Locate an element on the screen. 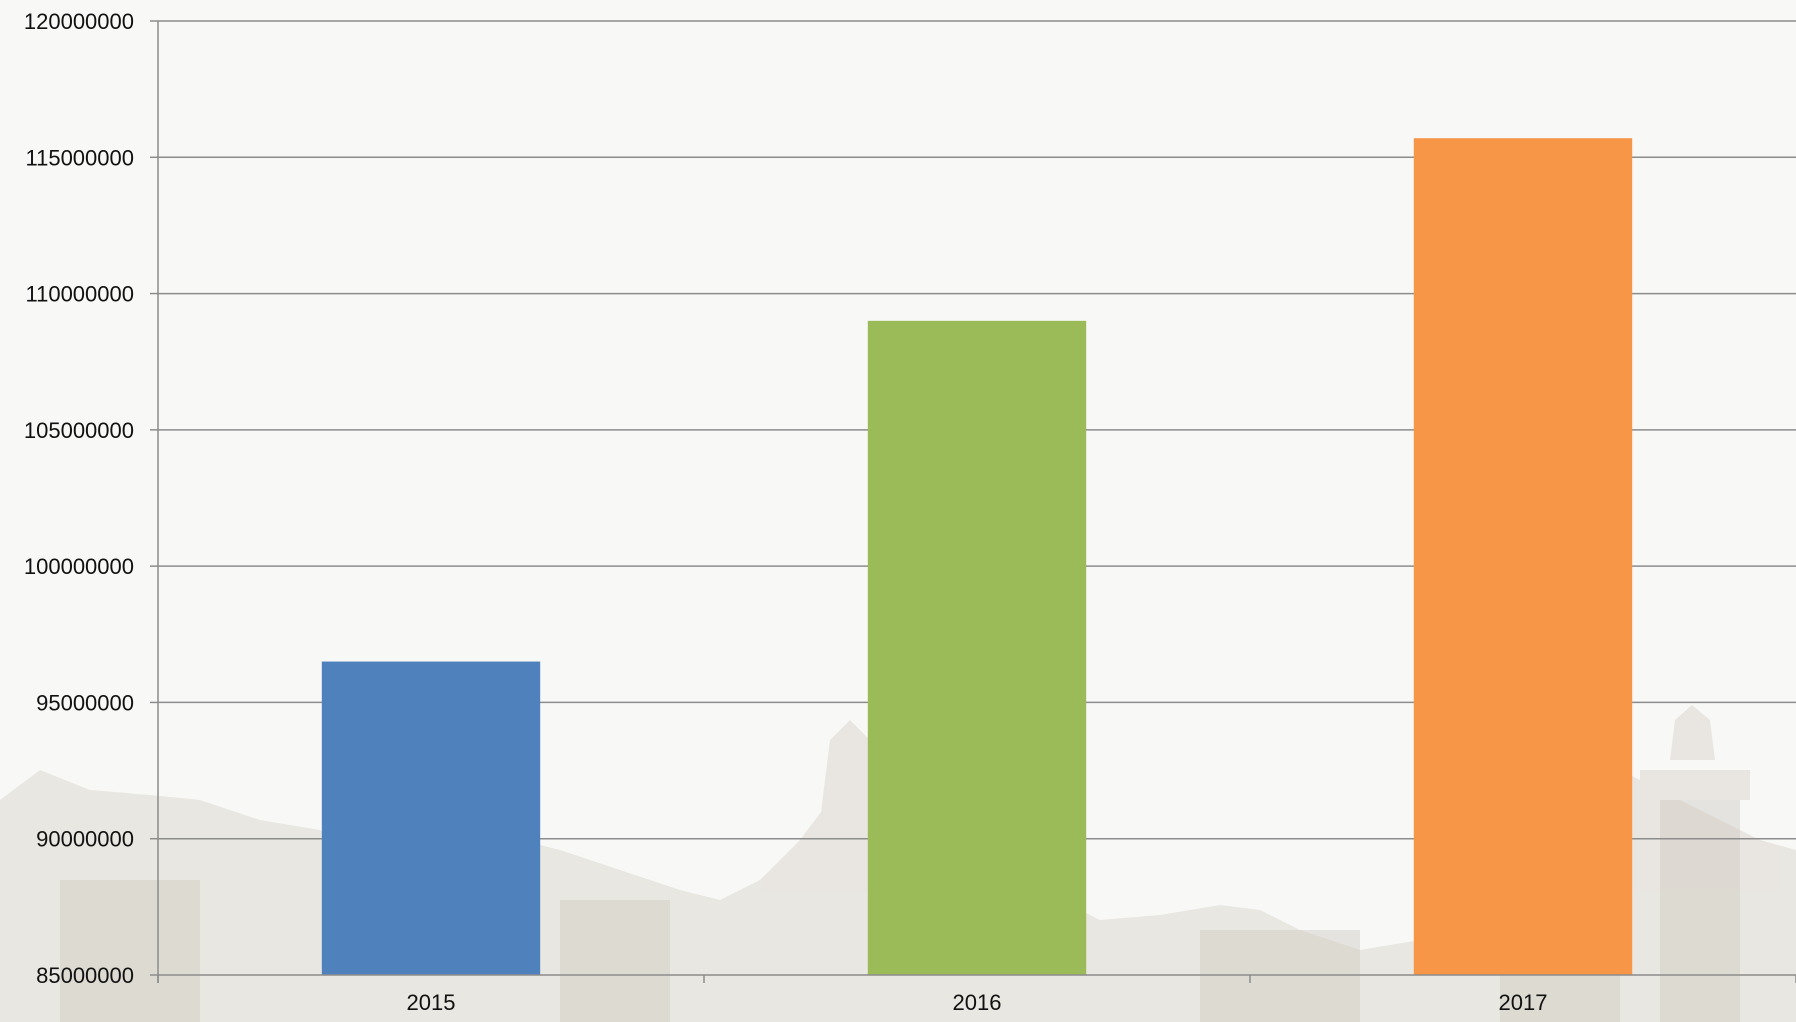 This screenshot has width=1796, height=1022. y-tick-label: 105000000 is located at coordinates (79, 430).